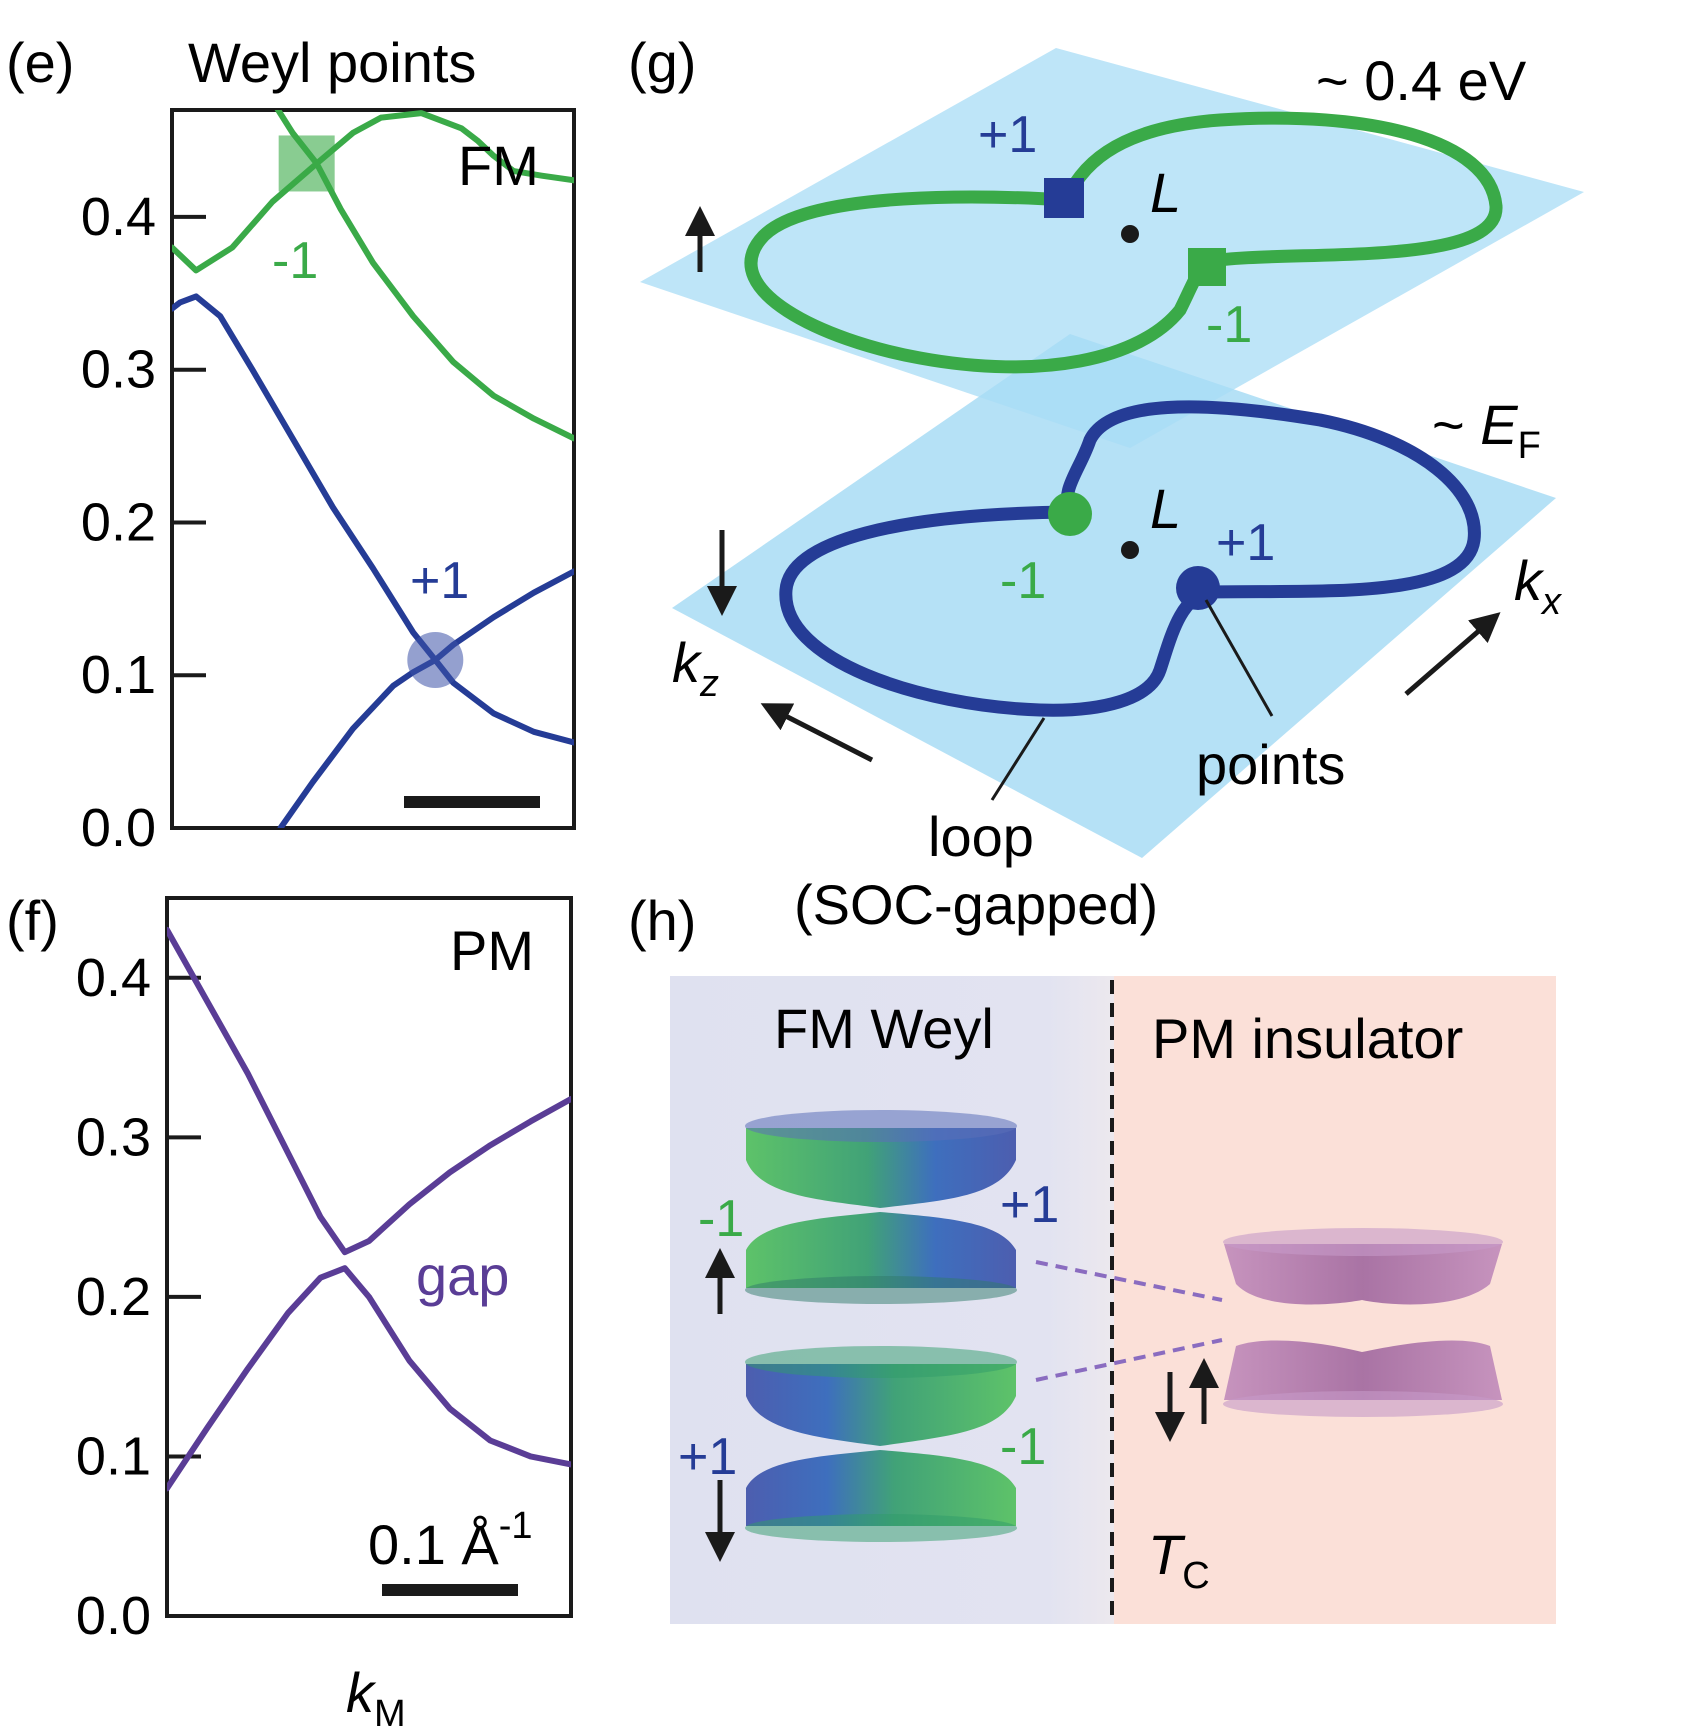  Describe the element at coordinates (373, 192) in the screenshot. I see `green-band-line` at that location.